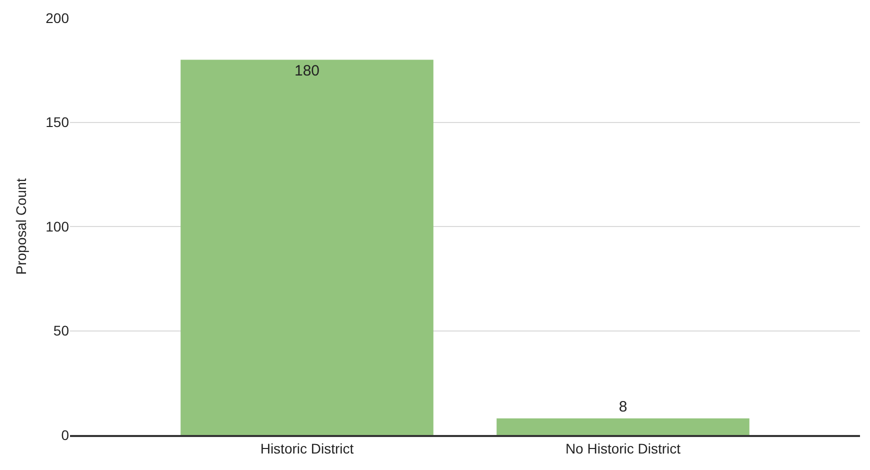 This screenshot has width=870, height=470. What do you see at coordinates (307, 448) in the screenshot?
I see `x-tick-label: Historic District` at bounding box center [307, 448].